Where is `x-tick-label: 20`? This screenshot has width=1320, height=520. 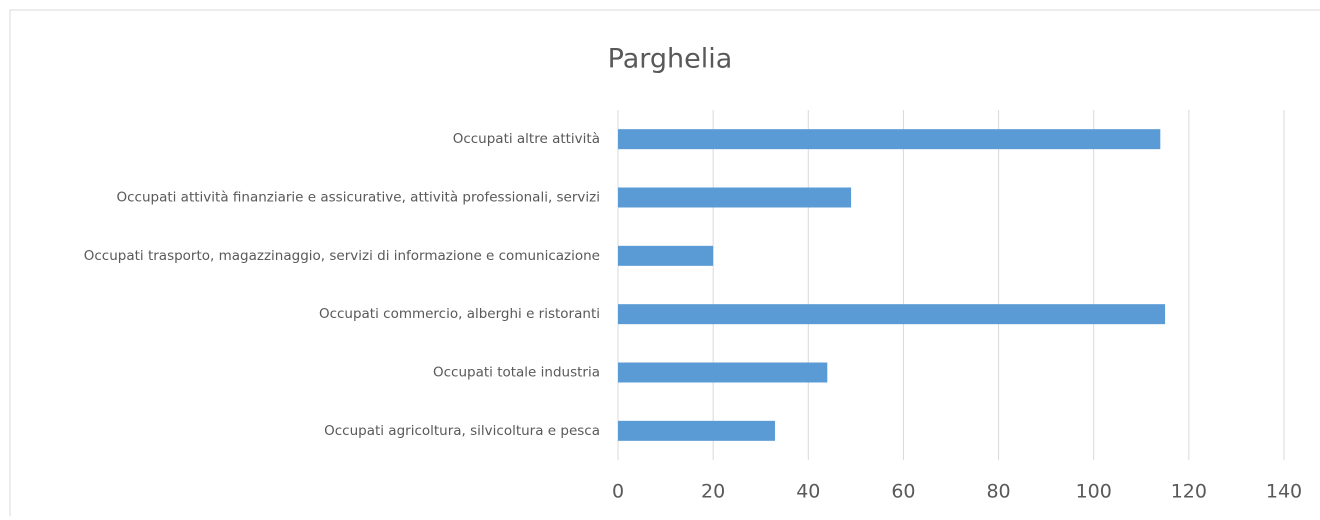 x-tick-label: 20 is located at coordinates (713, 492).